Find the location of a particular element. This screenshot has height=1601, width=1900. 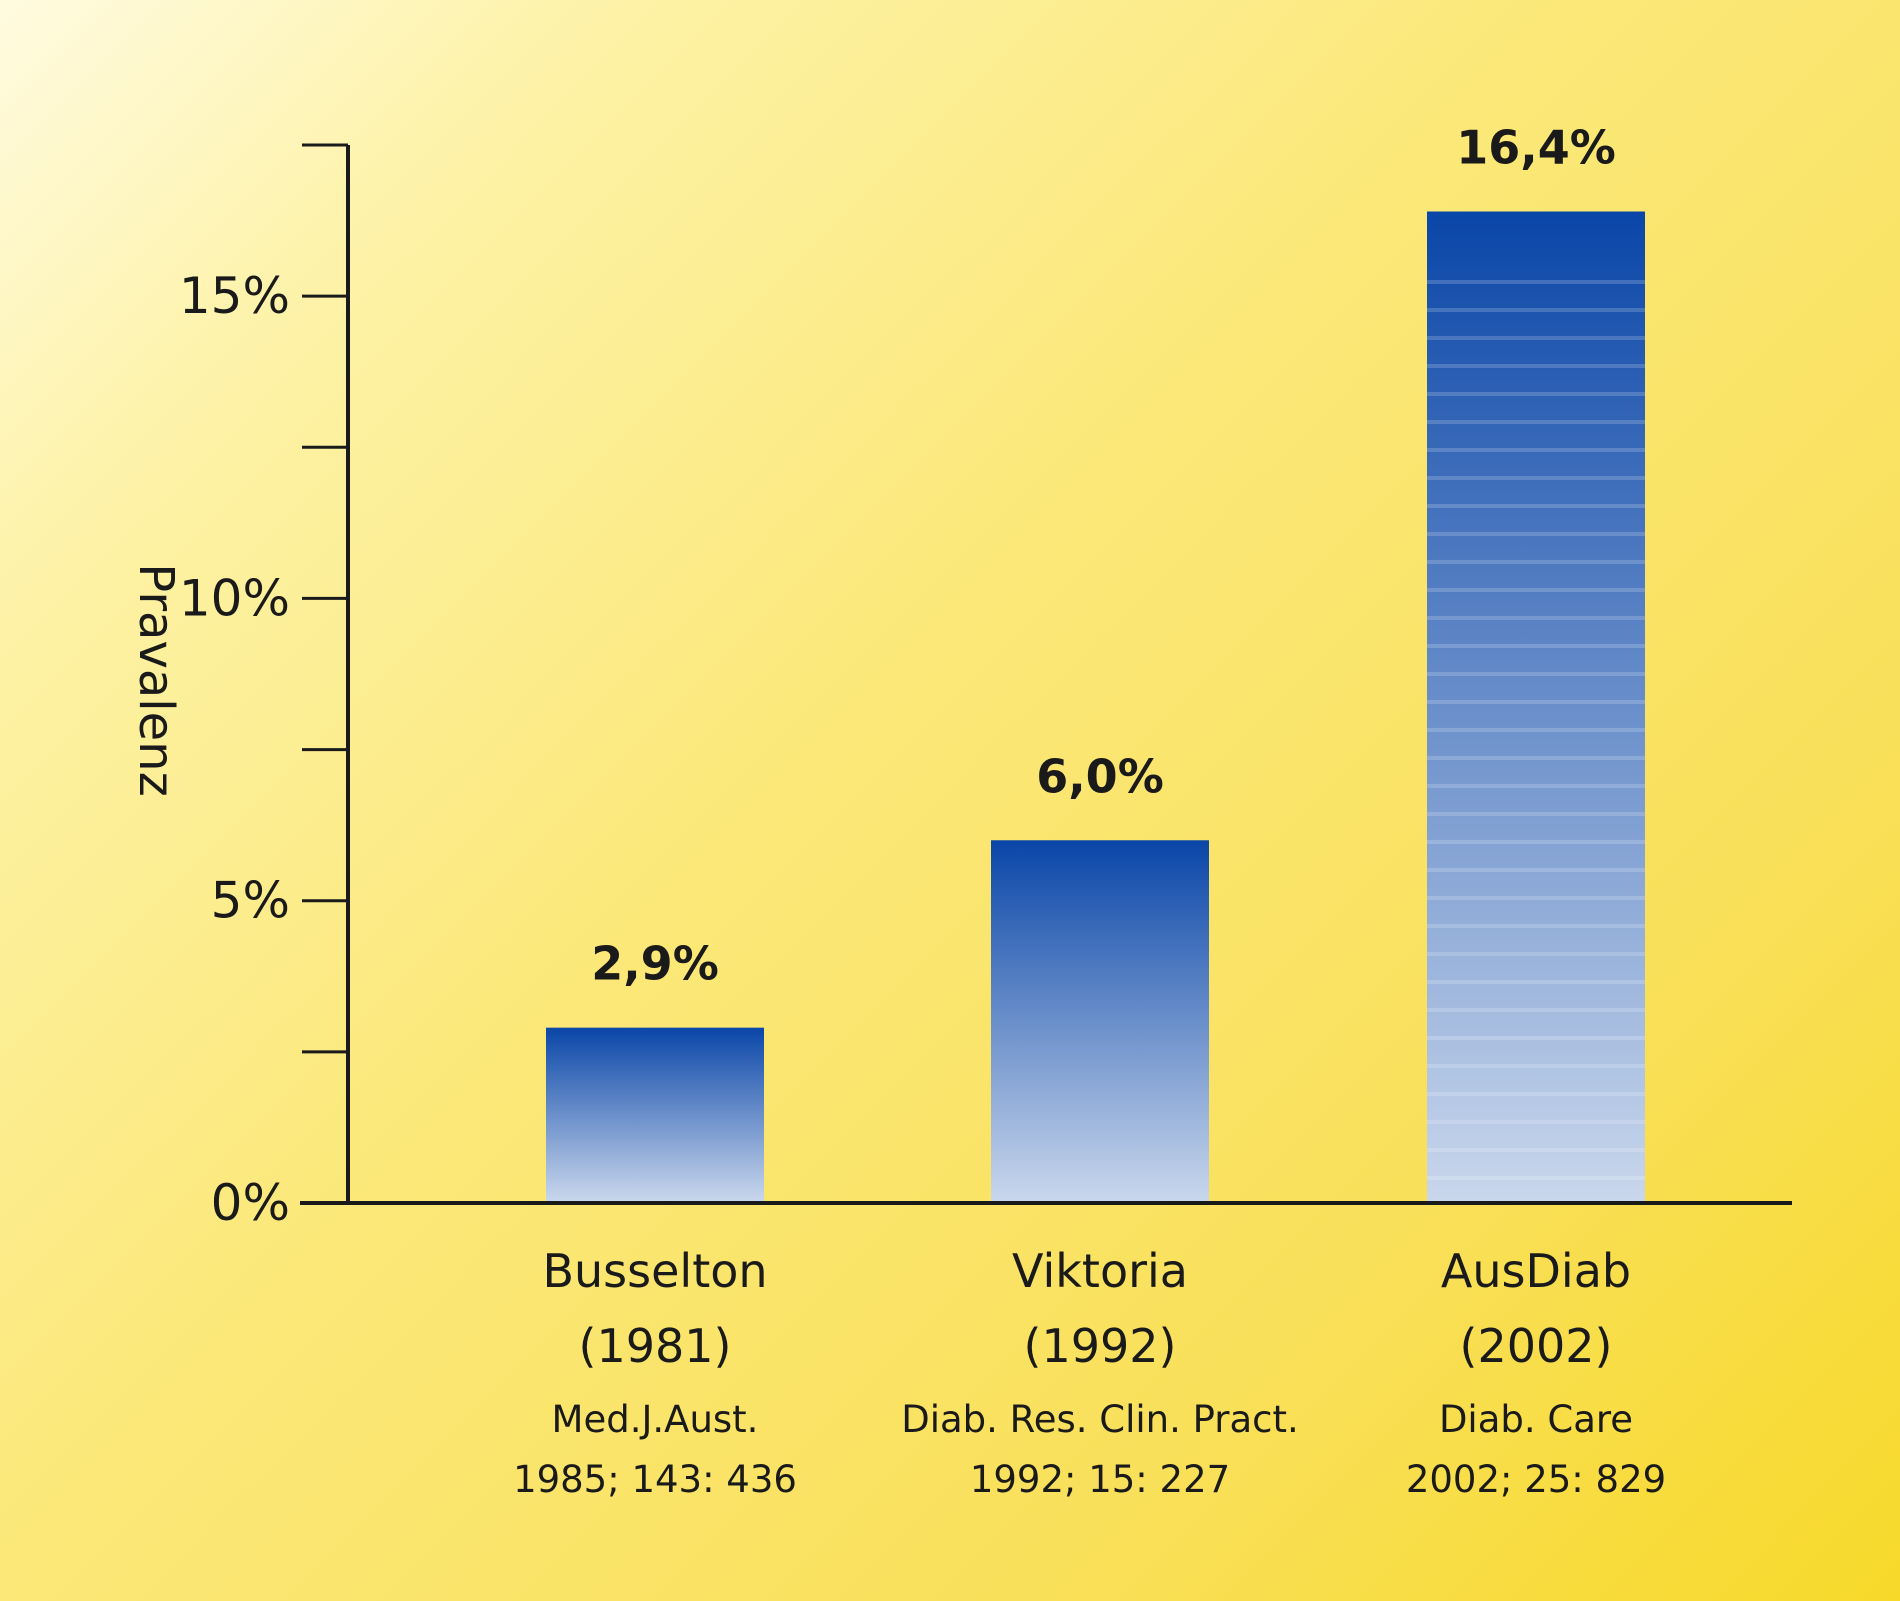

category-reference: Diab. Care is located at coordinates (1536, 1419).